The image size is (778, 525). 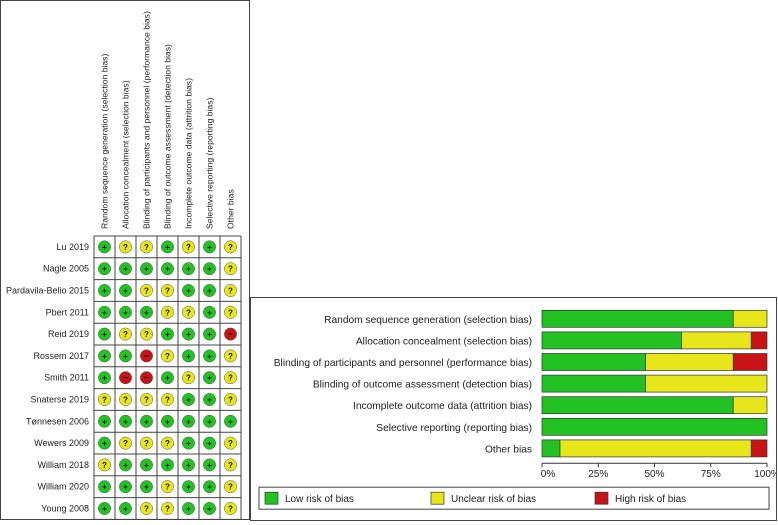 What do you see at coordinates (63, 465) in the screenshot?
I see `study-label: William 2018` at bounding box center [63, 465].